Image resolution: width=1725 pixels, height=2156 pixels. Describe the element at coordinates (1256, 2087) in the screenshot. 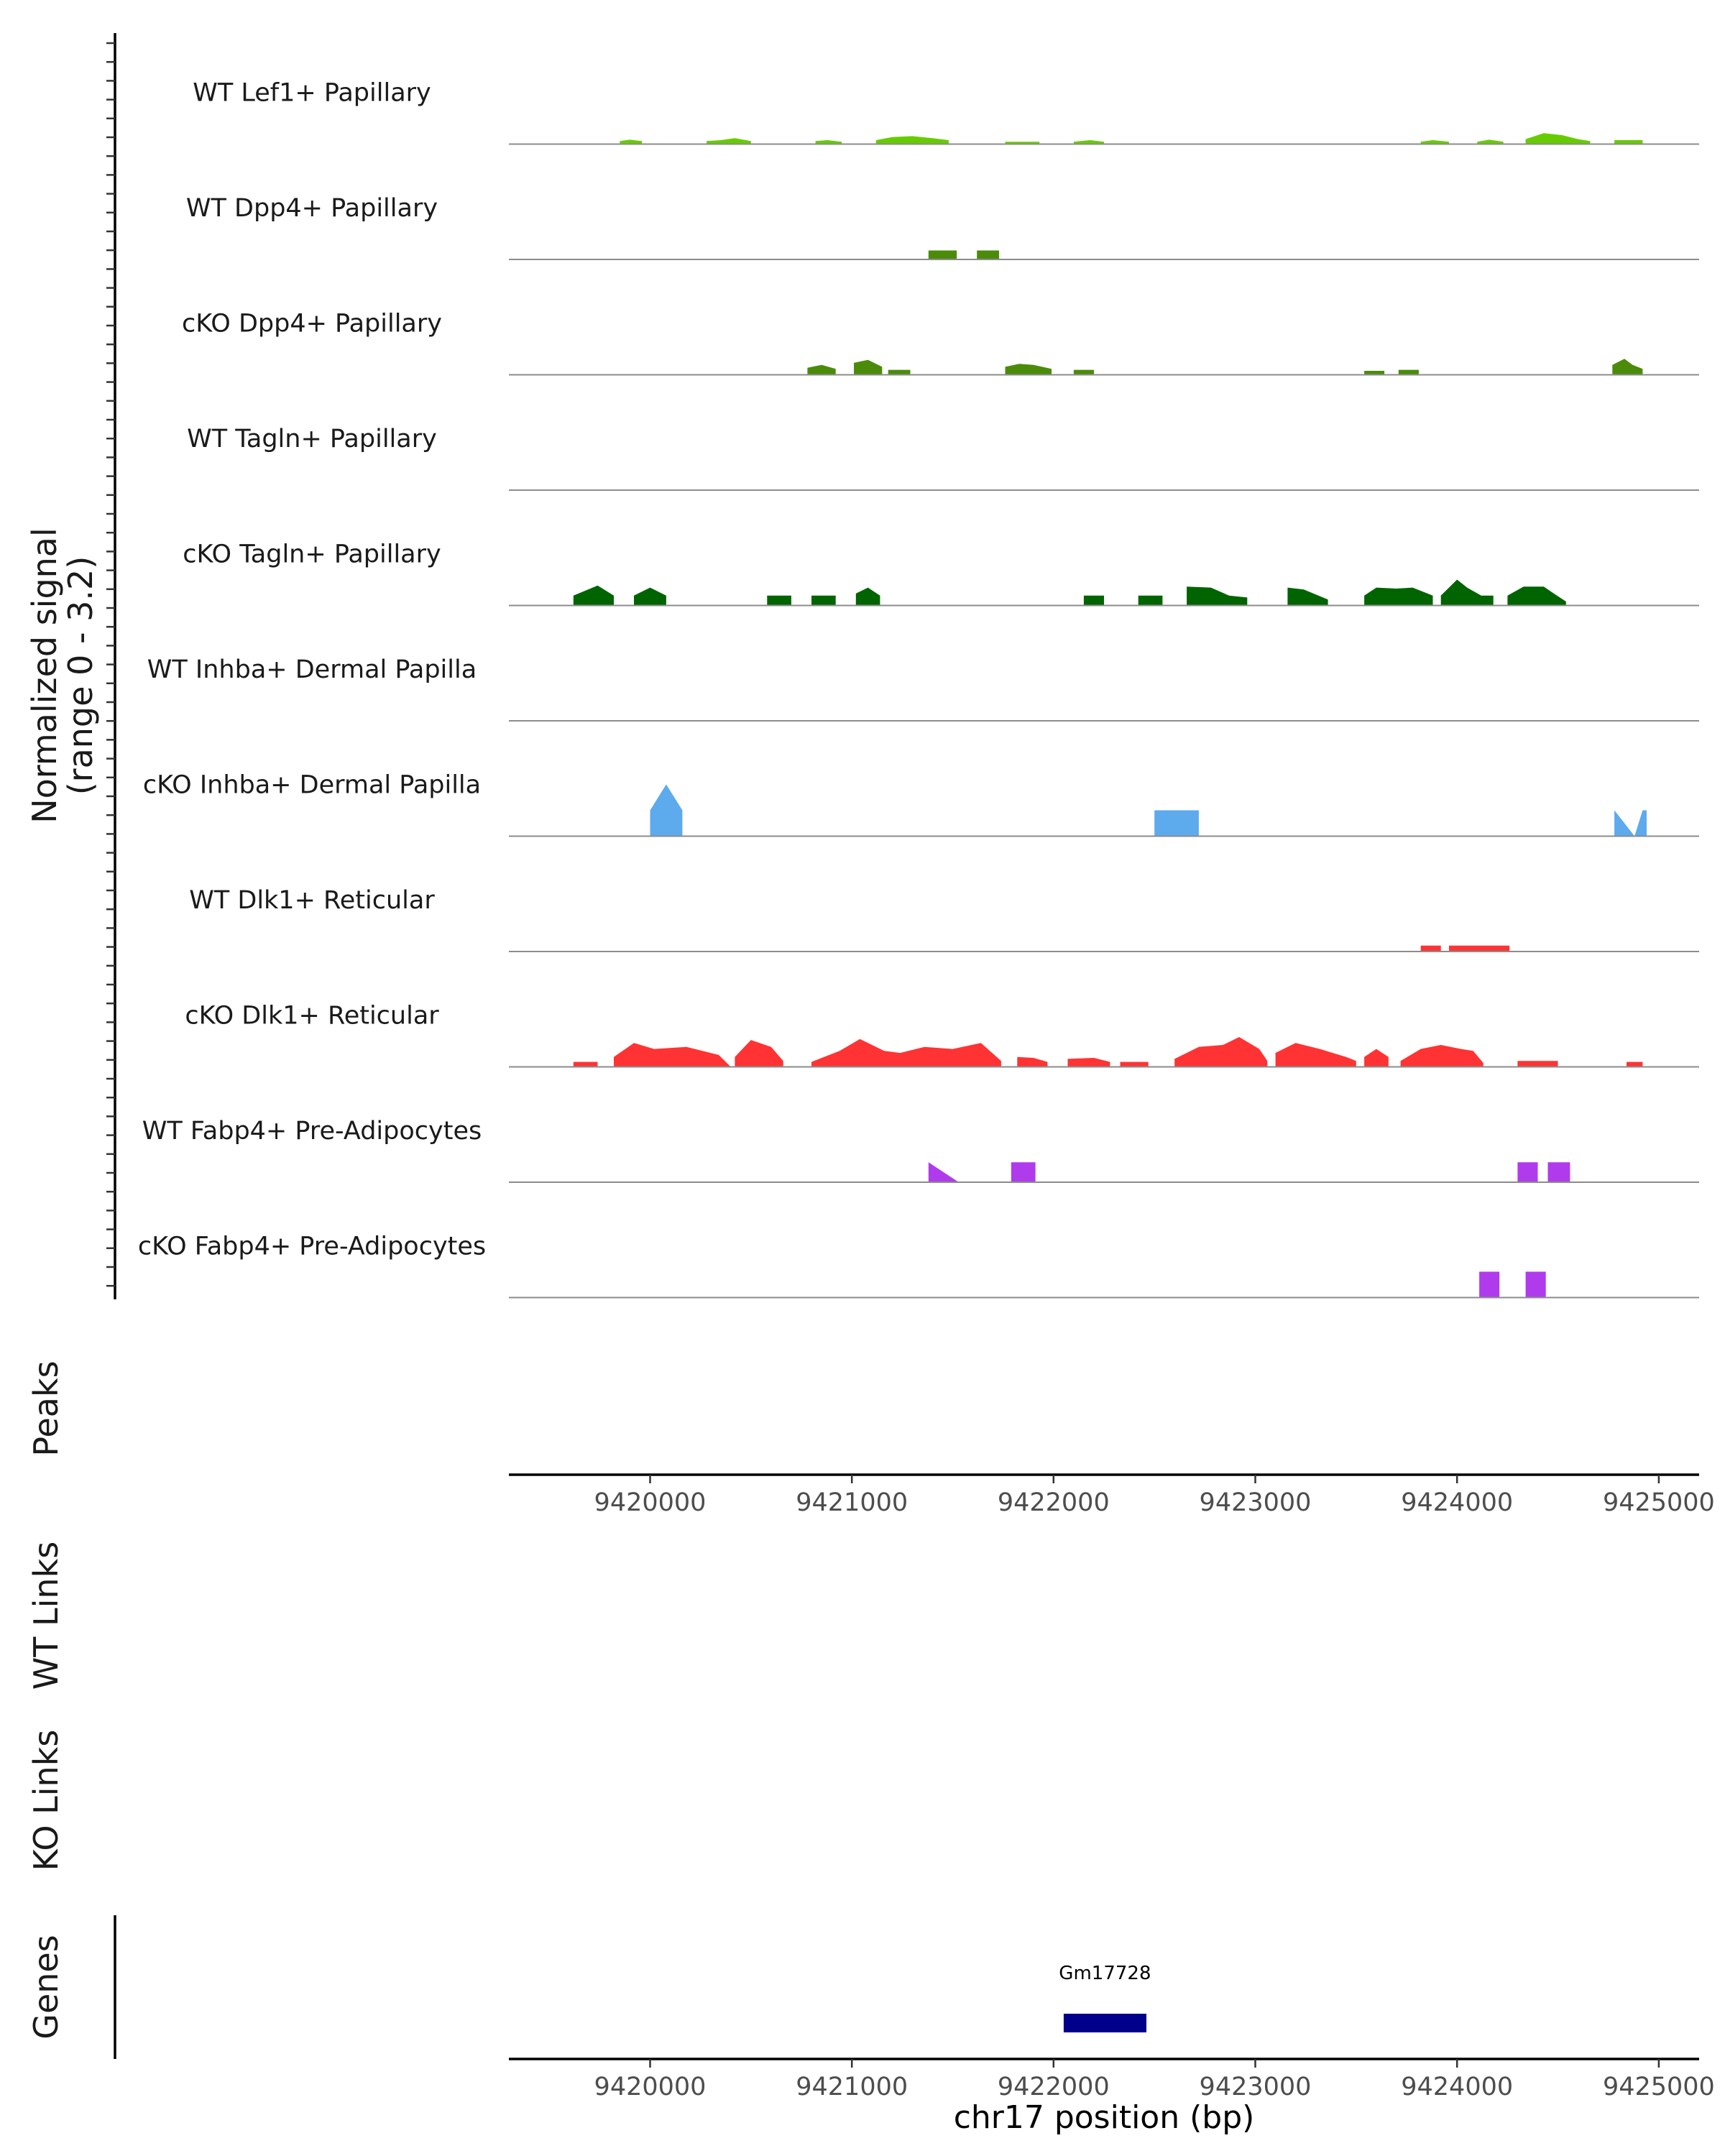

I see `genes-x-axis-tick-label-3: 9423000` at that location.